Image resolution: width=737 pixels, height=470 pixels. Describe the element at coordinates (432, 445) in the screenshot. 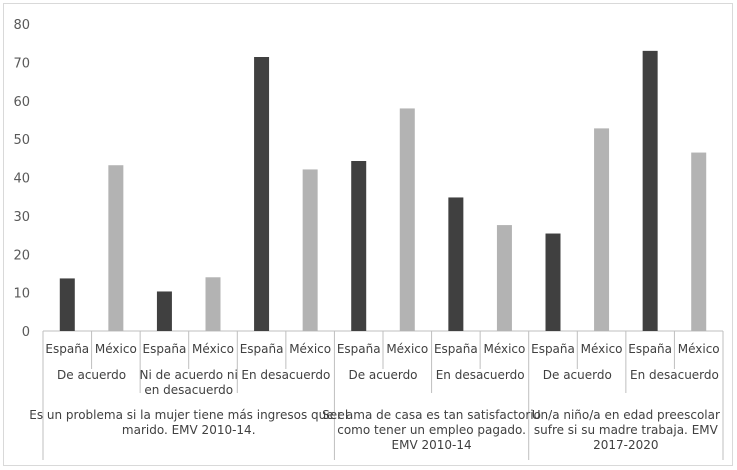

I see `group-label: EMV 2010-14` at that location.